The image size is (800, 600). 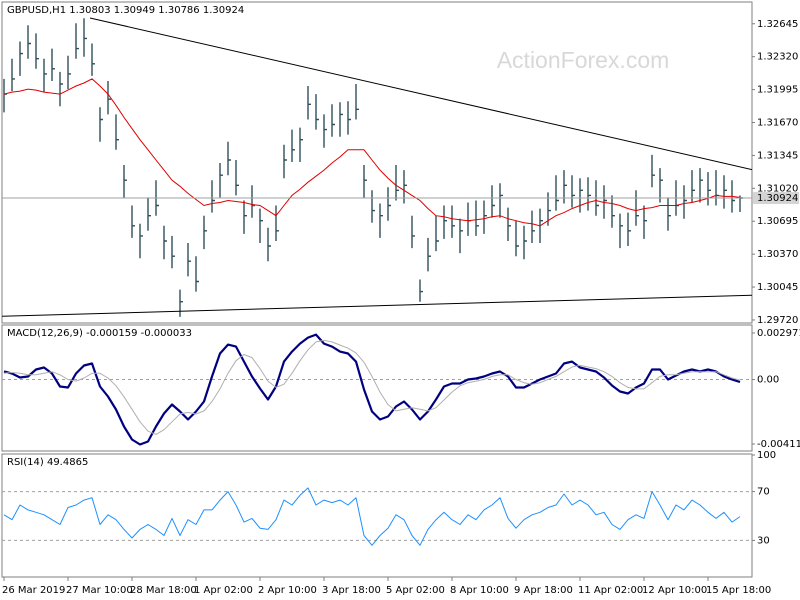 What do you see at coordinates (777, 188) in the screenshot?
I see `y-tick-label: 1.31020` at bounding box center [777, 188].